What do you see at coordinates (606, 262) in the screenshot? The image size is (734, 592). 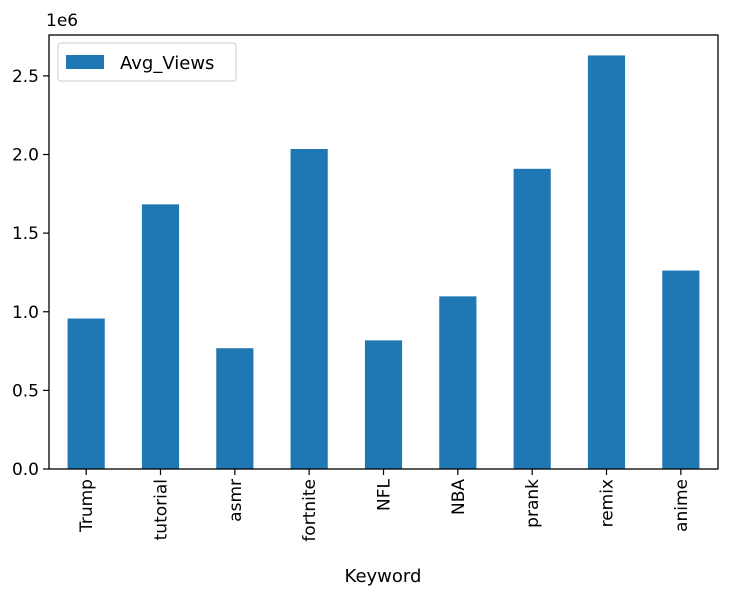 I see `bar-remix` at bounding box center [606, 262].